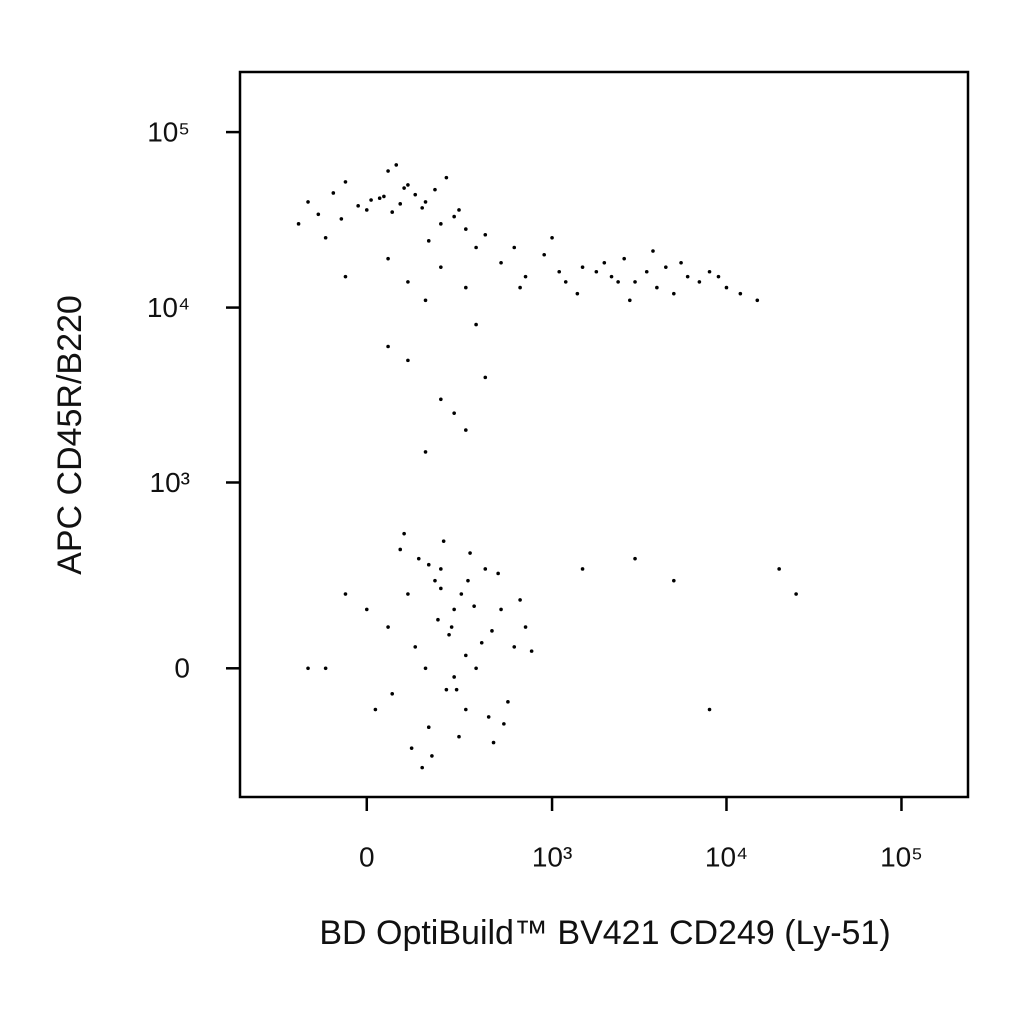  What do you see at coordinates (901, 856) in the screenshot?
I see `x-tick-label: 10⁵` at bounding box center [901, 856].